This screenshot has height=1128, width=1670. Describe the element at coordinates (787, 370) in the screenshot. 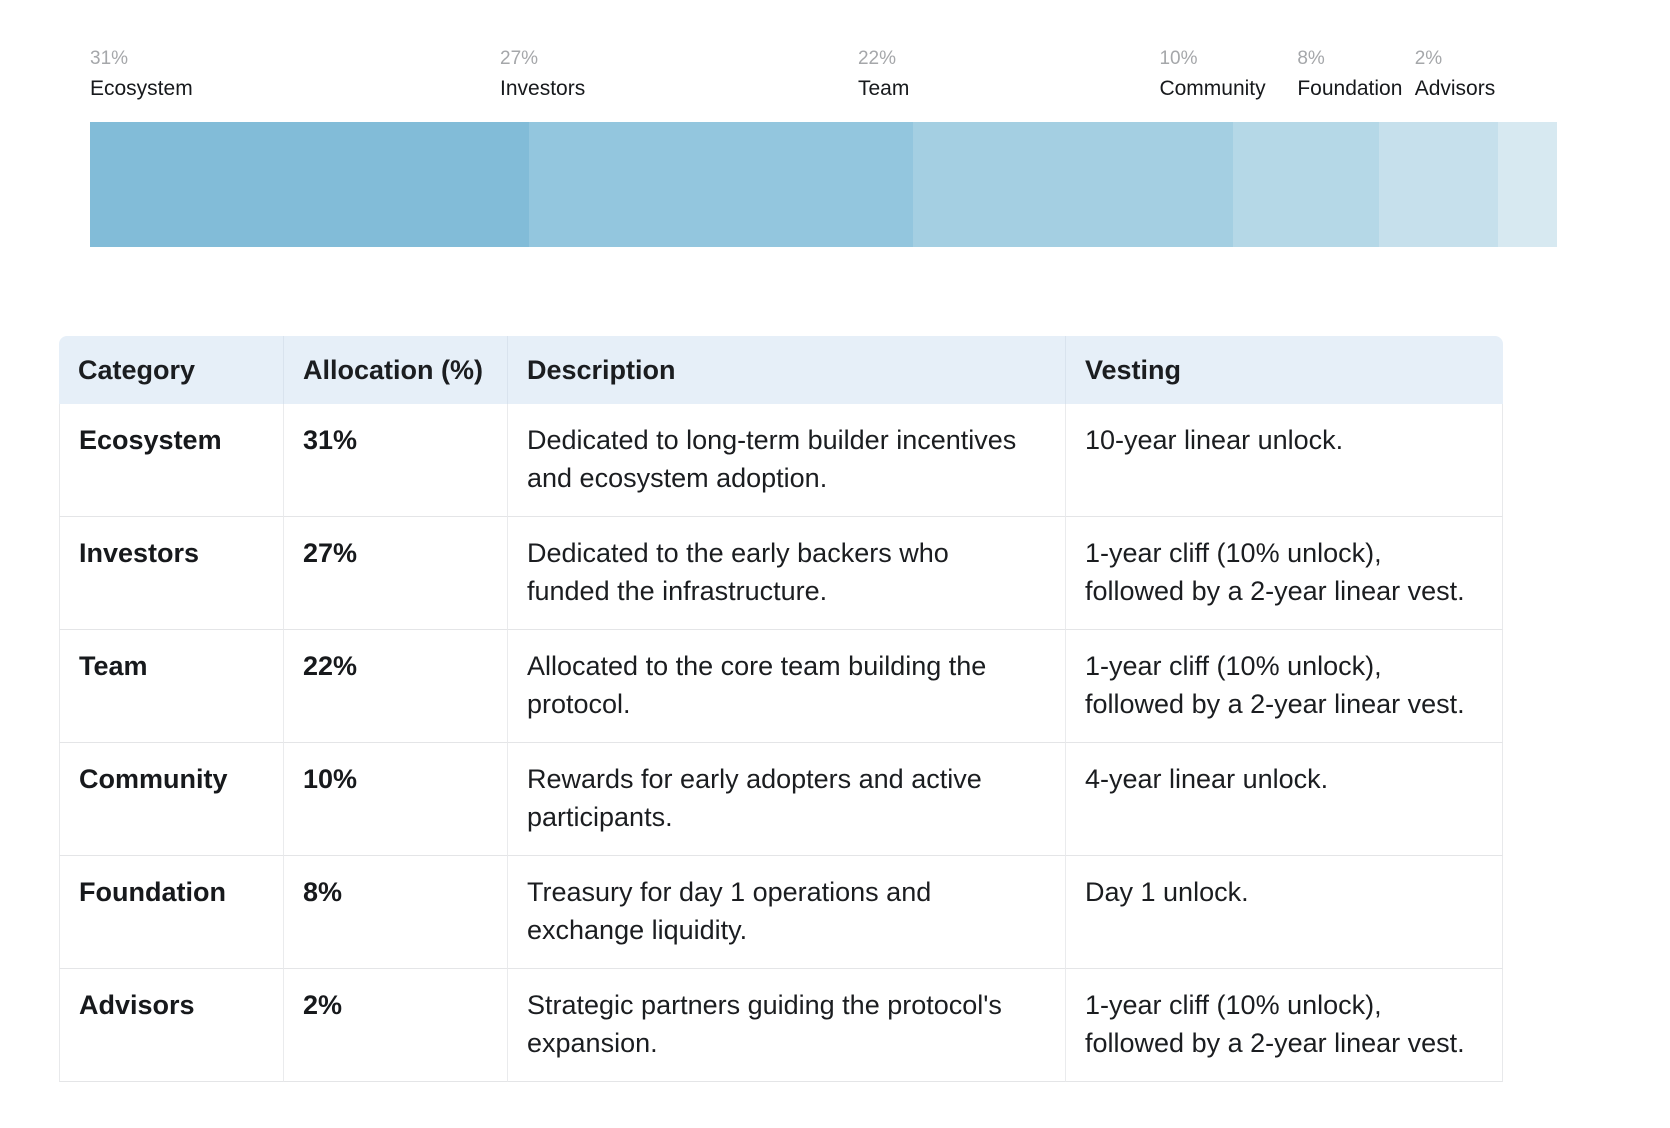

I see `column-header-description: Description` at that location.